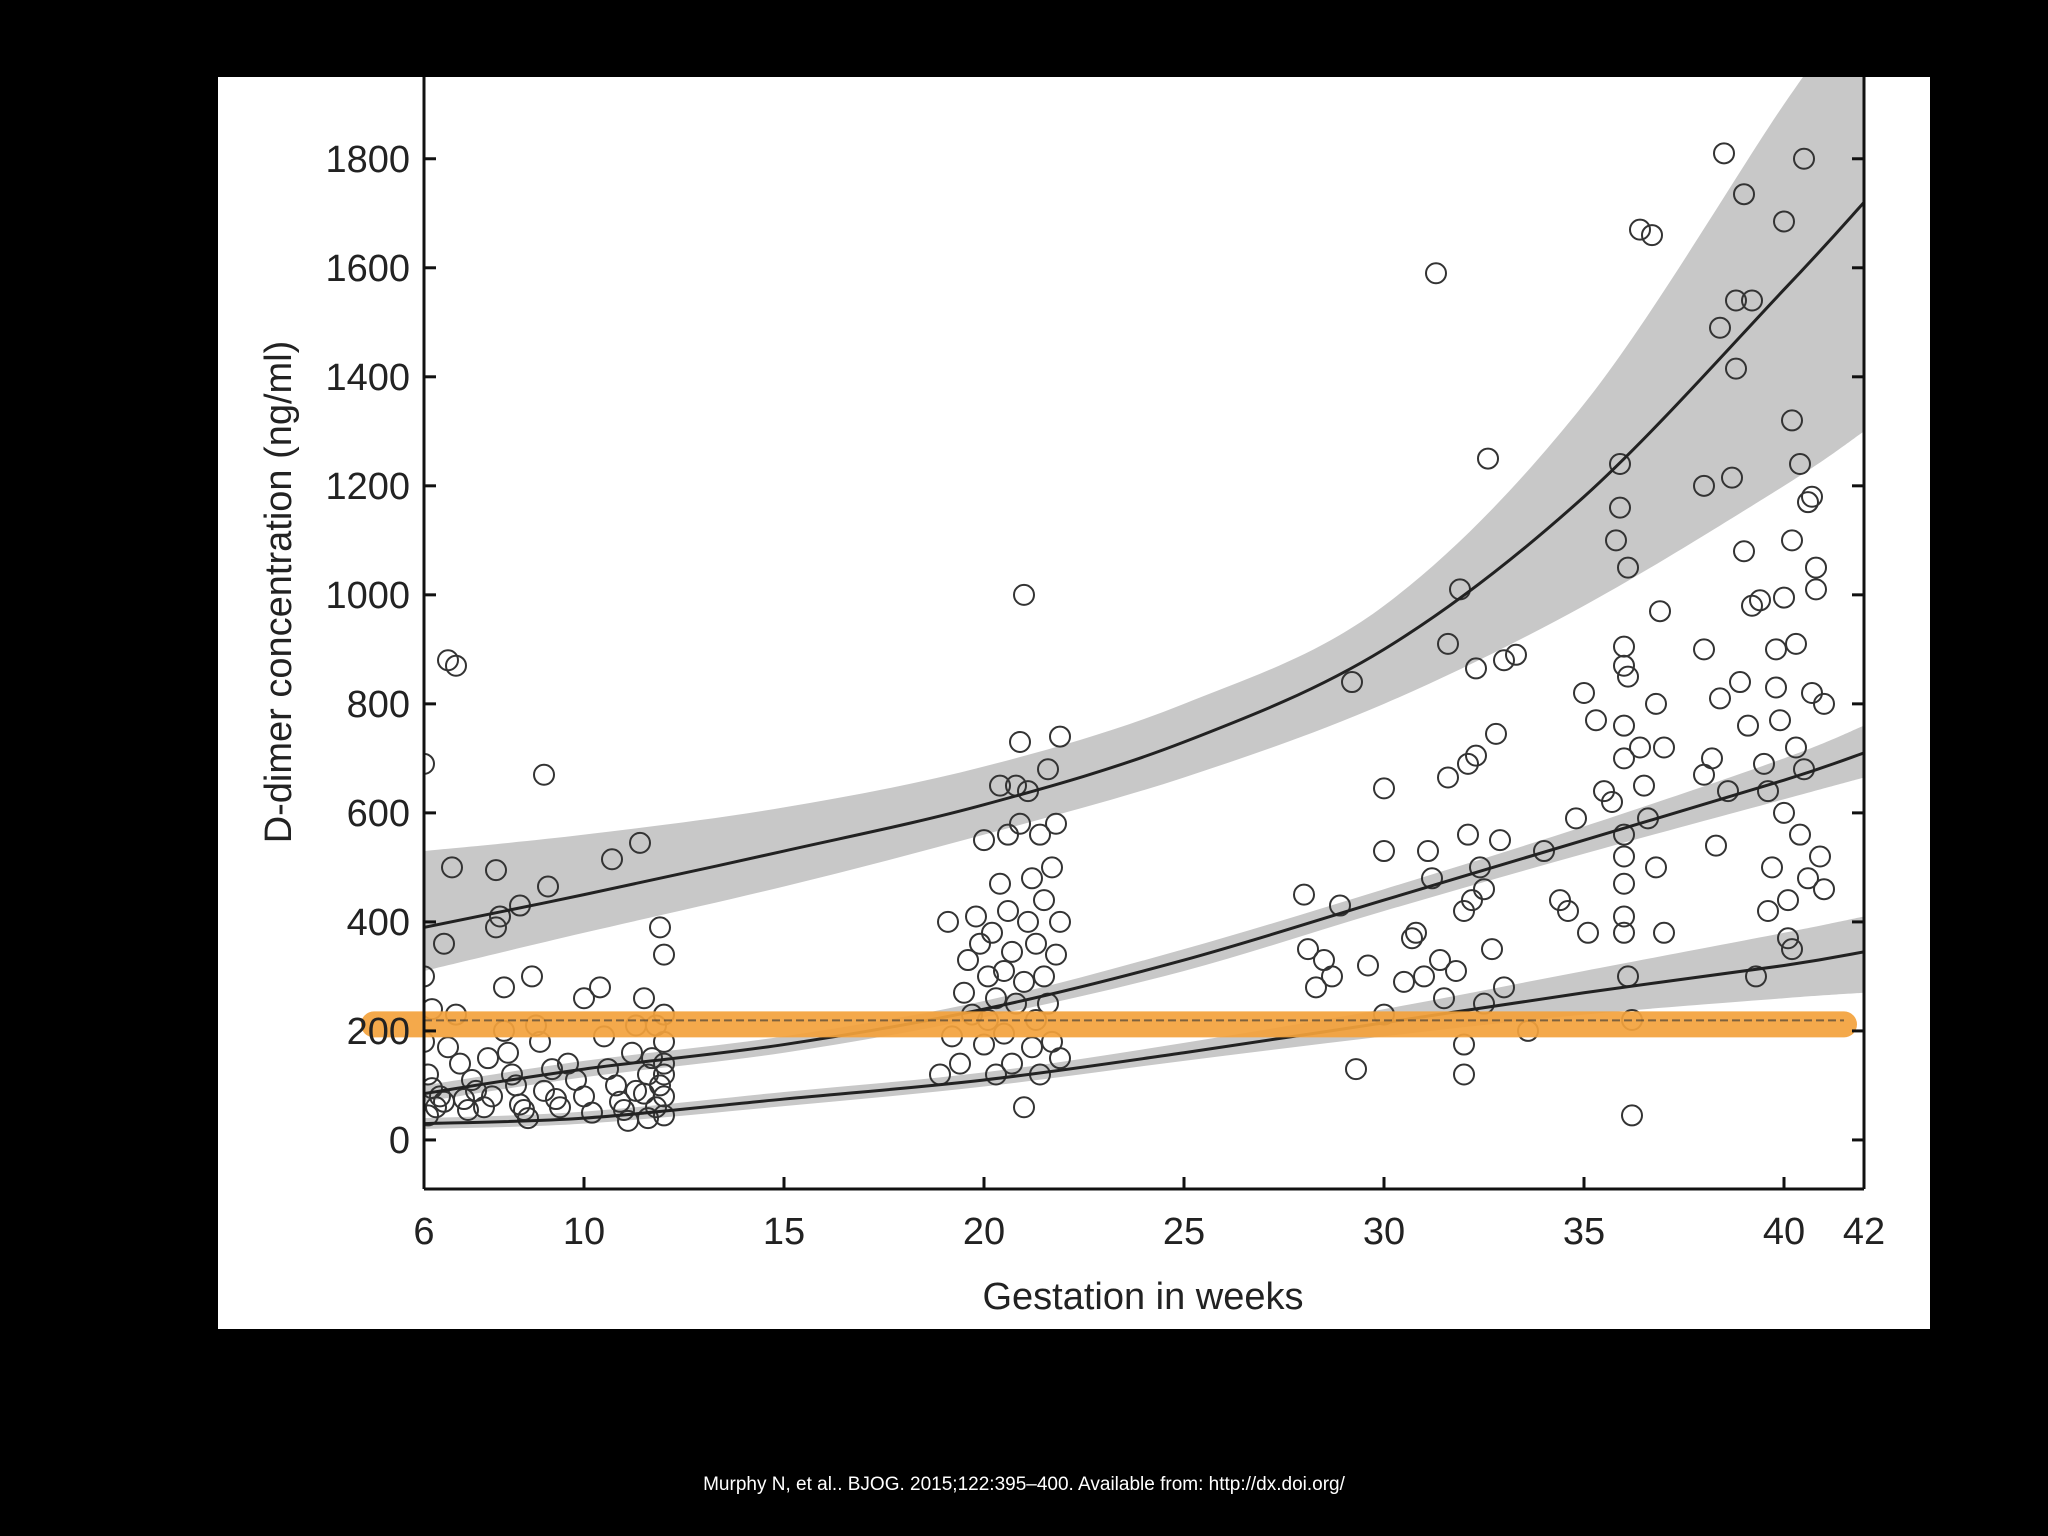 The height and width of the screenshot is (1536, 2048). What do you see at coordinates (367, 596) in the screenshot?
I see `y-tick-label: 1000` at bounding box center [367, 596].